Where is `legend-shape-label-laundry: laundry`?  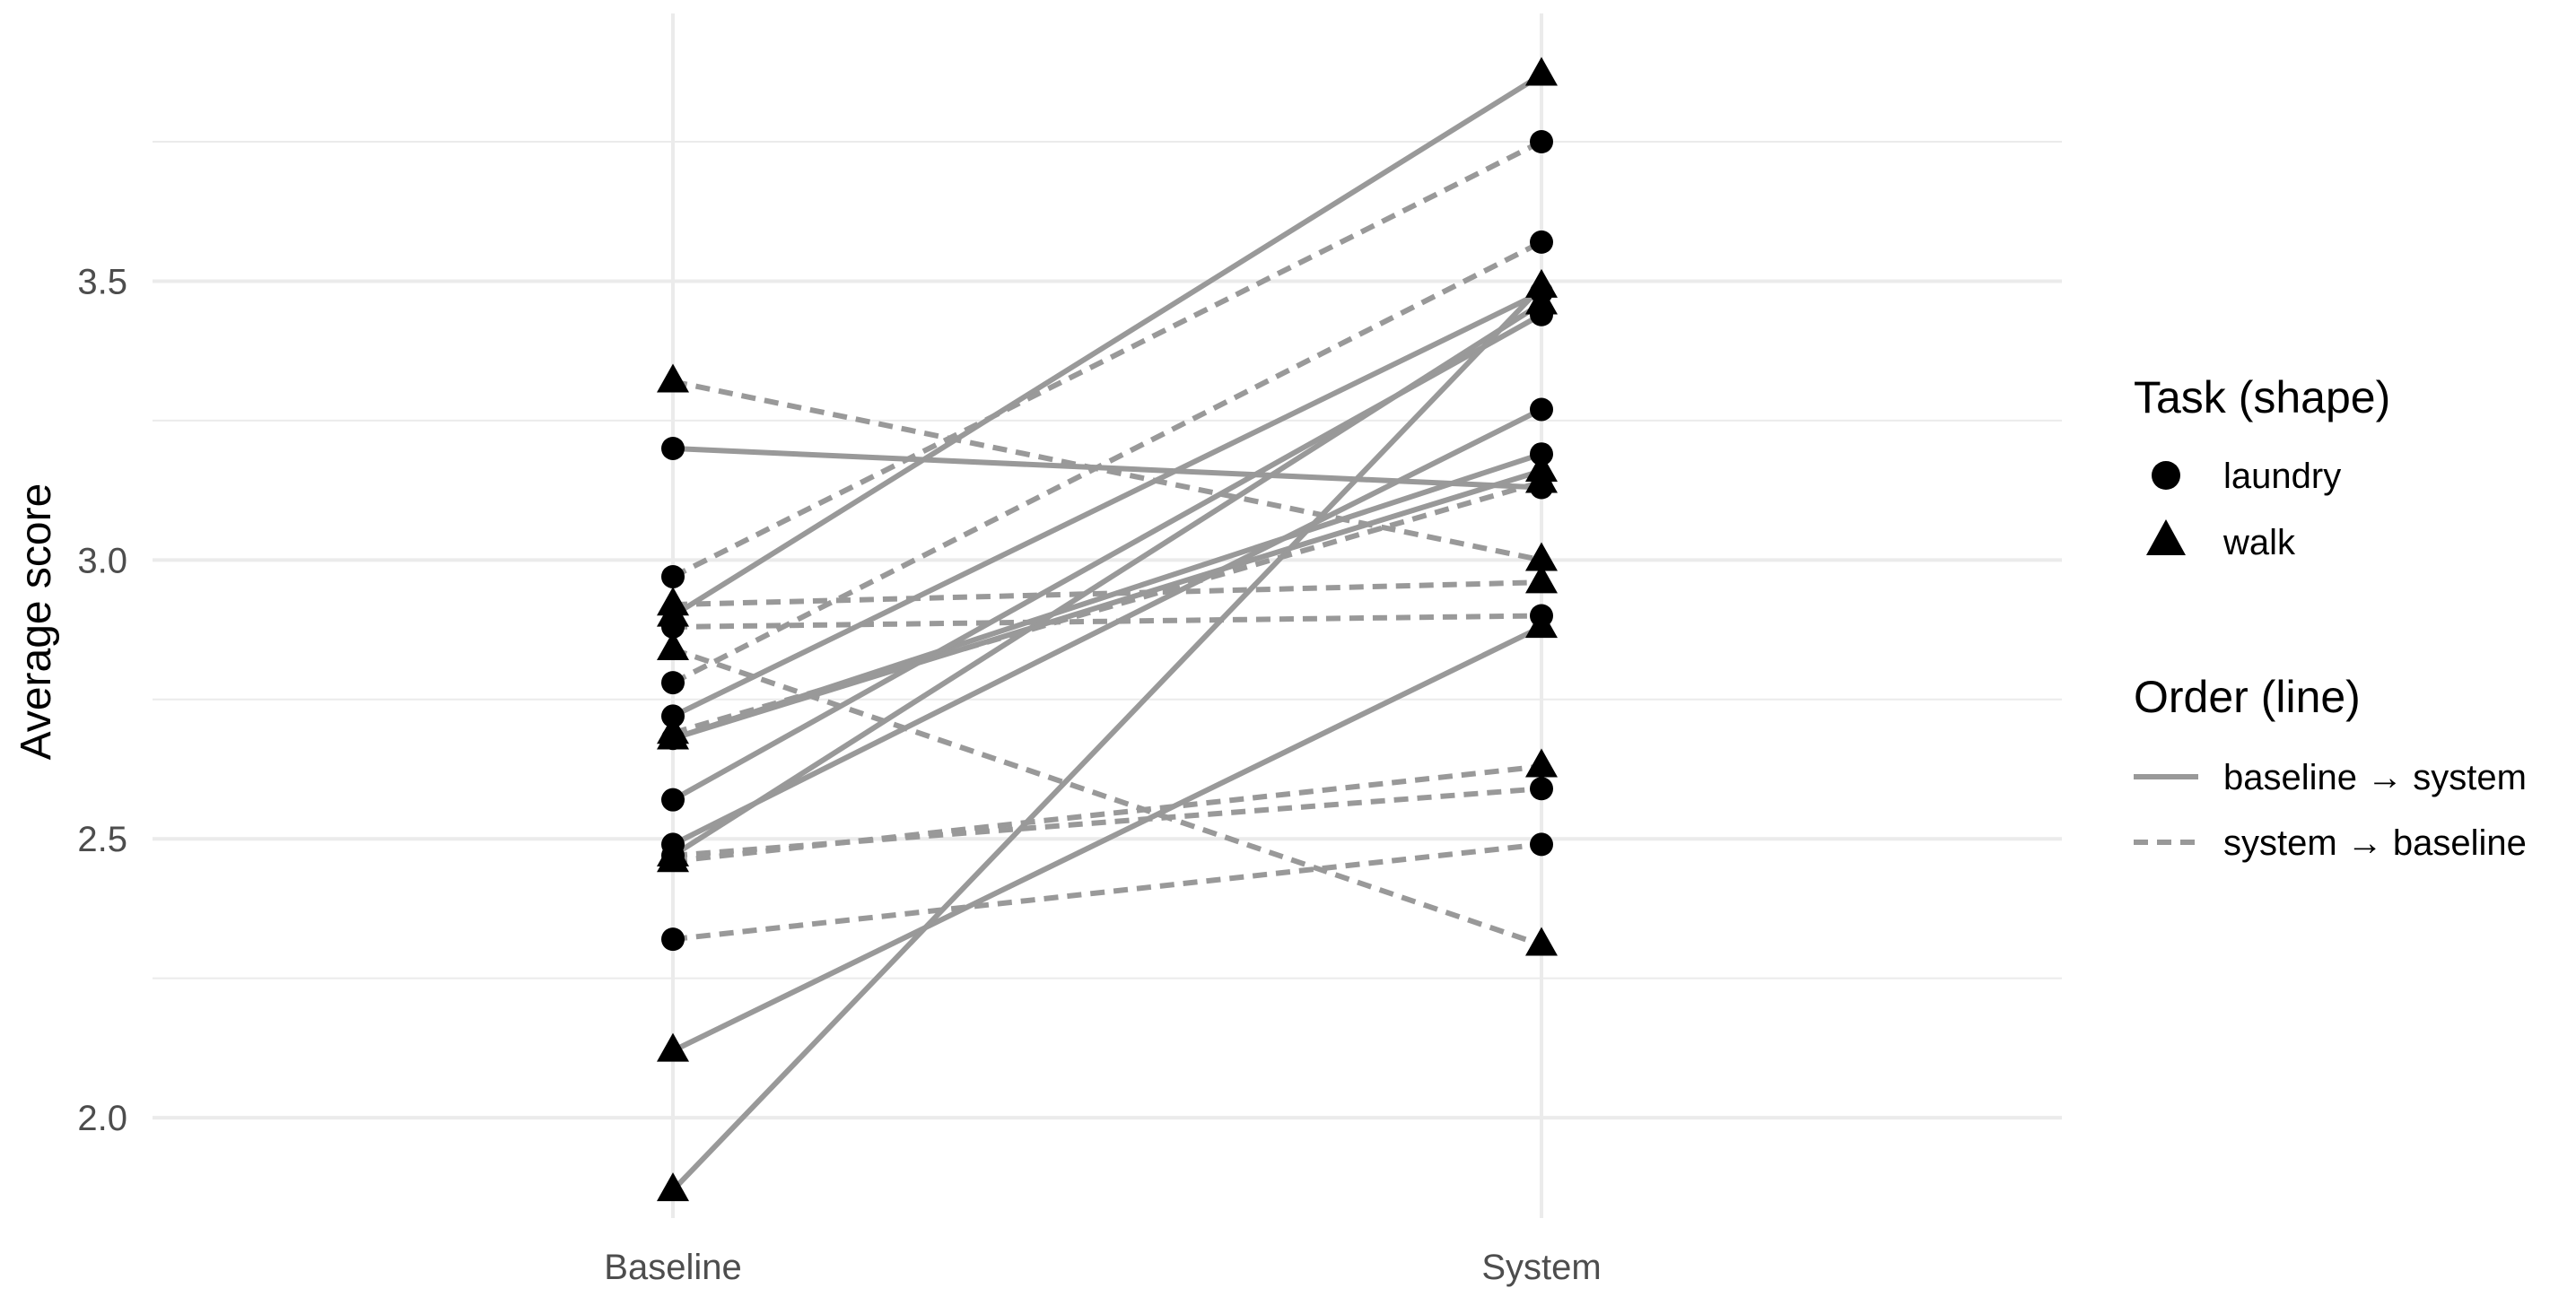 legend-shape-label-laundry: laundry is located at coordinates (2282, 476).